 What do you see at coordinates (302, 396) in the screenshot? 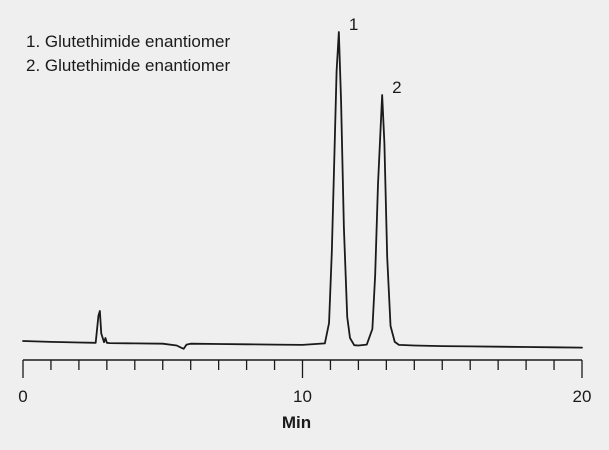
I see `x-tick-label: 10` at bounding box center [302, 396].